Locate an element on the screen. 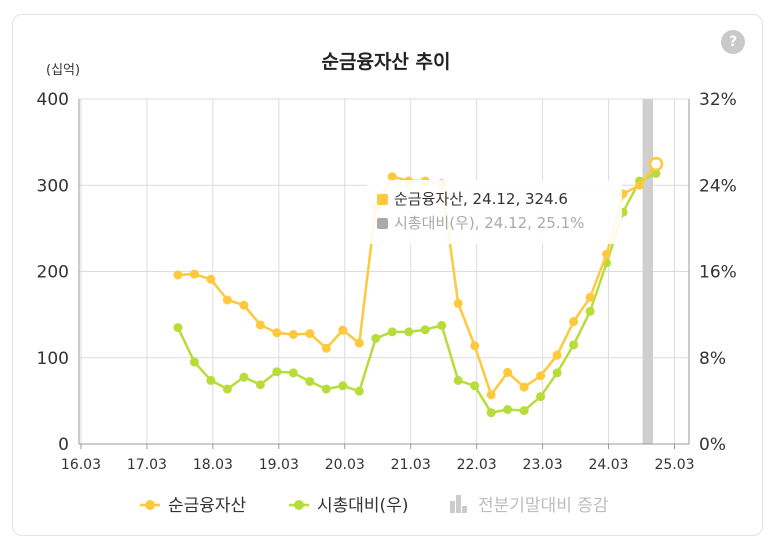 This screenshot has width=773, height=547. y-left-tick-label: 0 is located at coordinates (63, 445).